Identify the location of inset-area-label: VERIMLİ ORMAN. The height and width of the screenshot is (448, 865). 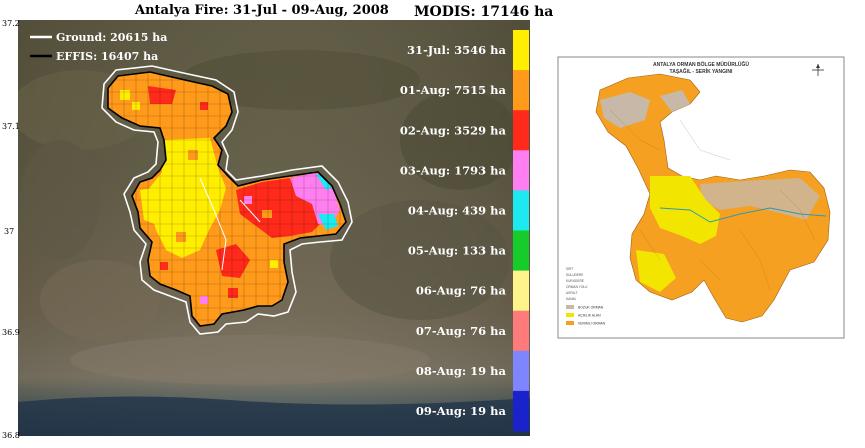
(592, 323).